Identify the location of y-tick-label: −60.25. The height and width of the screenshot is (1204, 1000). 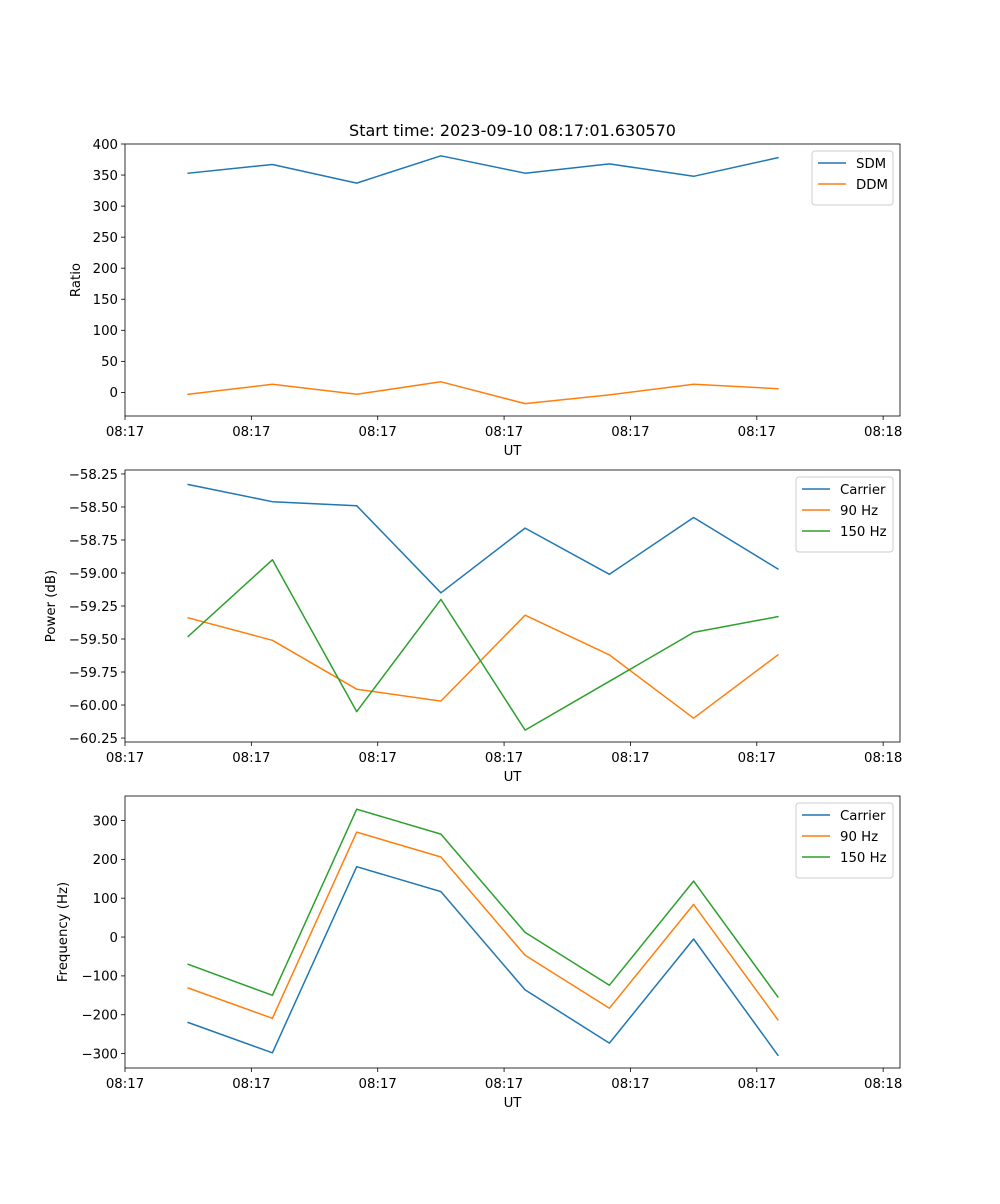
(93, 739).